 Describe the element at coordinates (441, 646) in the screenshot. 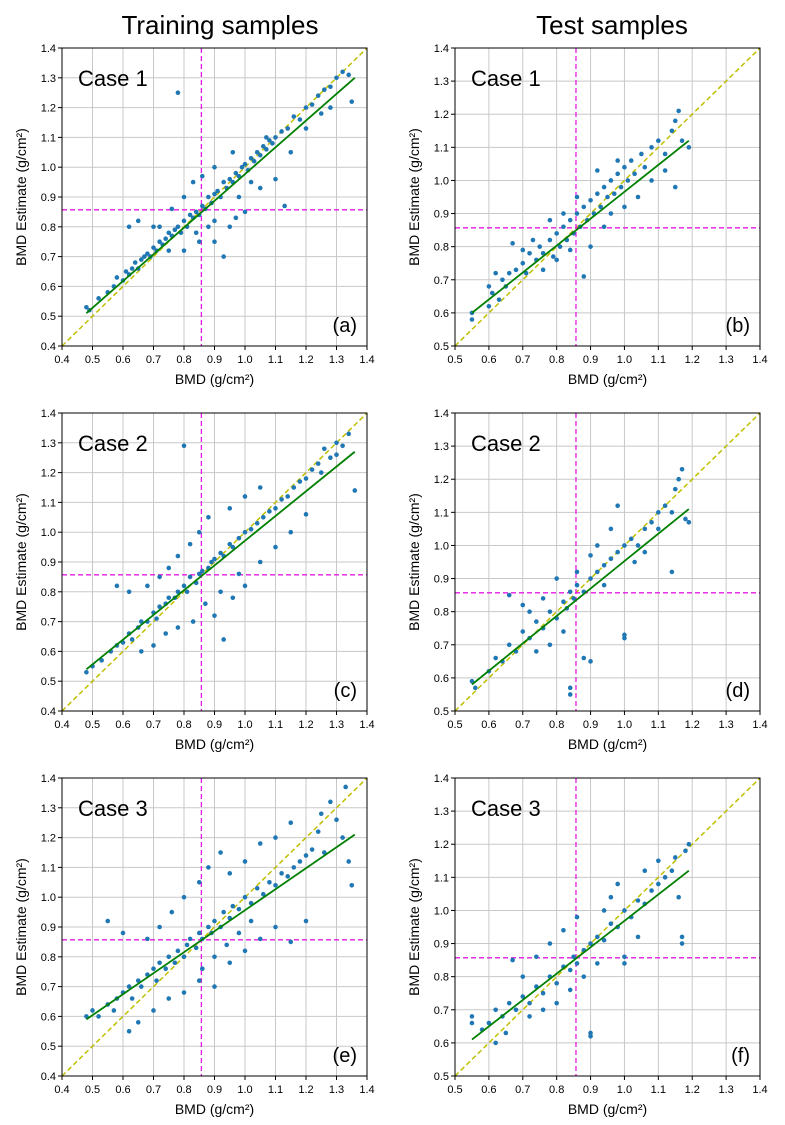

I see `y-tick-label: 0.7` at that location.